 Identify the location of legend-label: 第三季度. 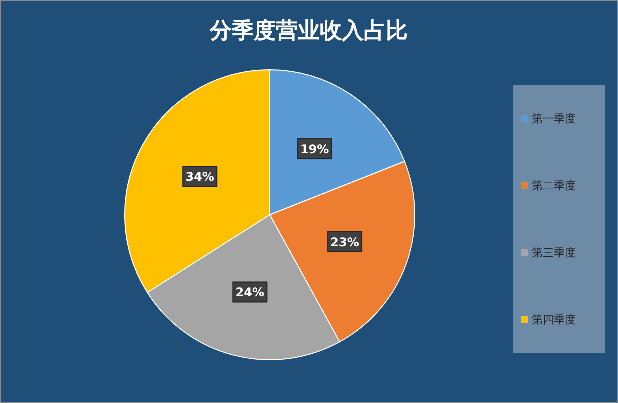
(554, 253).